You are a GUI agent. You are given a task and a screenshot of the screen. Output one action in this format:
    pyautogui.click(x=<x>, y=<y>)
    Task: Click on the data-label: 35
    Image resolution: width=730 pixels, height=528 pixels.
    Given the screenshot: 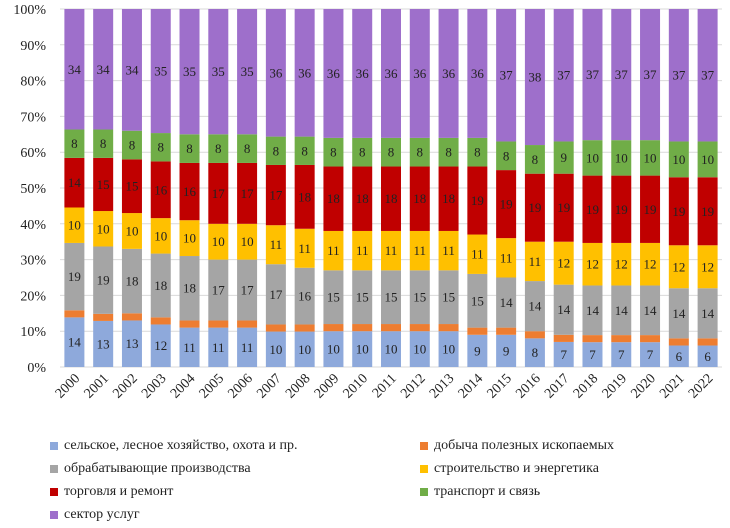 What is the action you would take?
    pyautogui.click(x=218, y=71)
    